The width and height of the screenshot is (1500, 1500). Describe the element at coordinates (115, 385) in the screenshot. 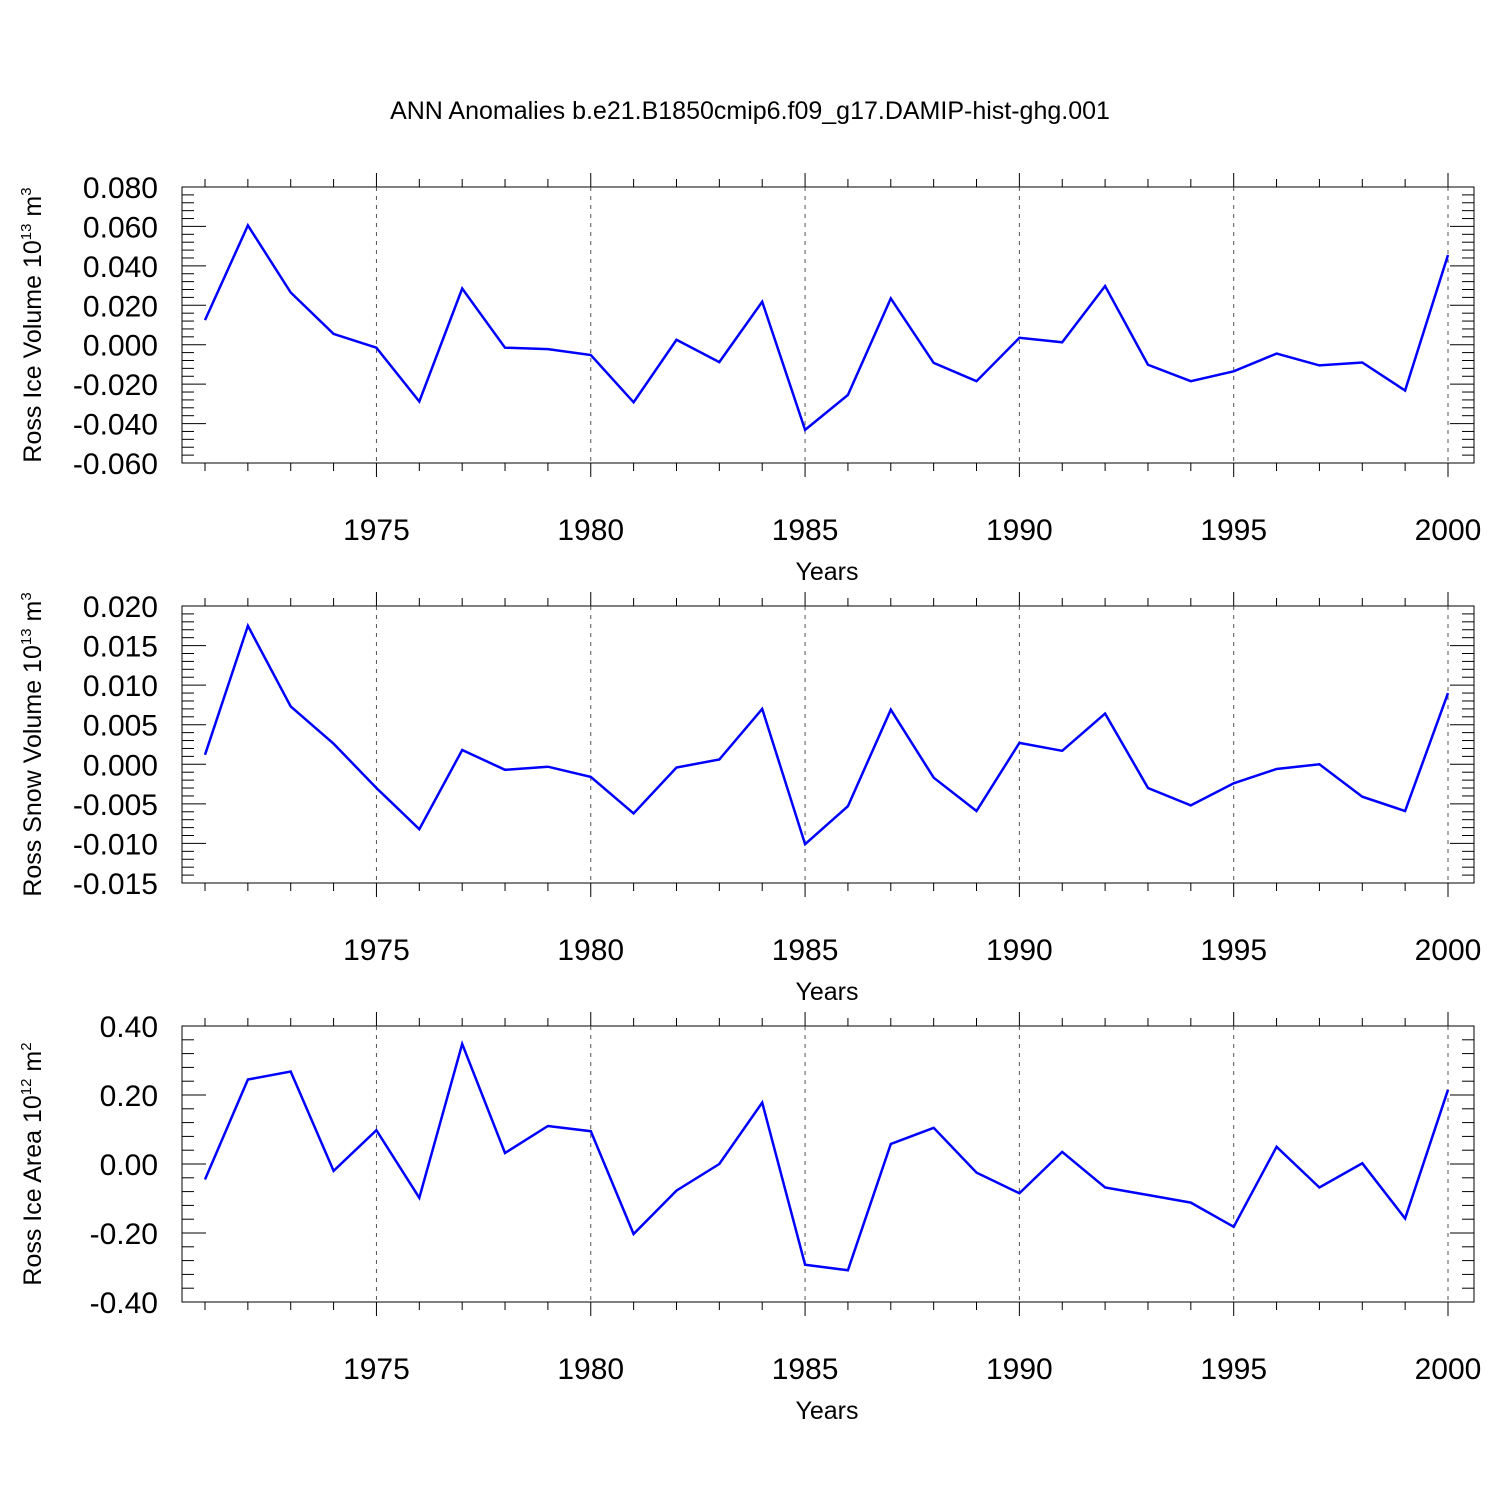

I see `y-tick-label: -0.020` at that location.